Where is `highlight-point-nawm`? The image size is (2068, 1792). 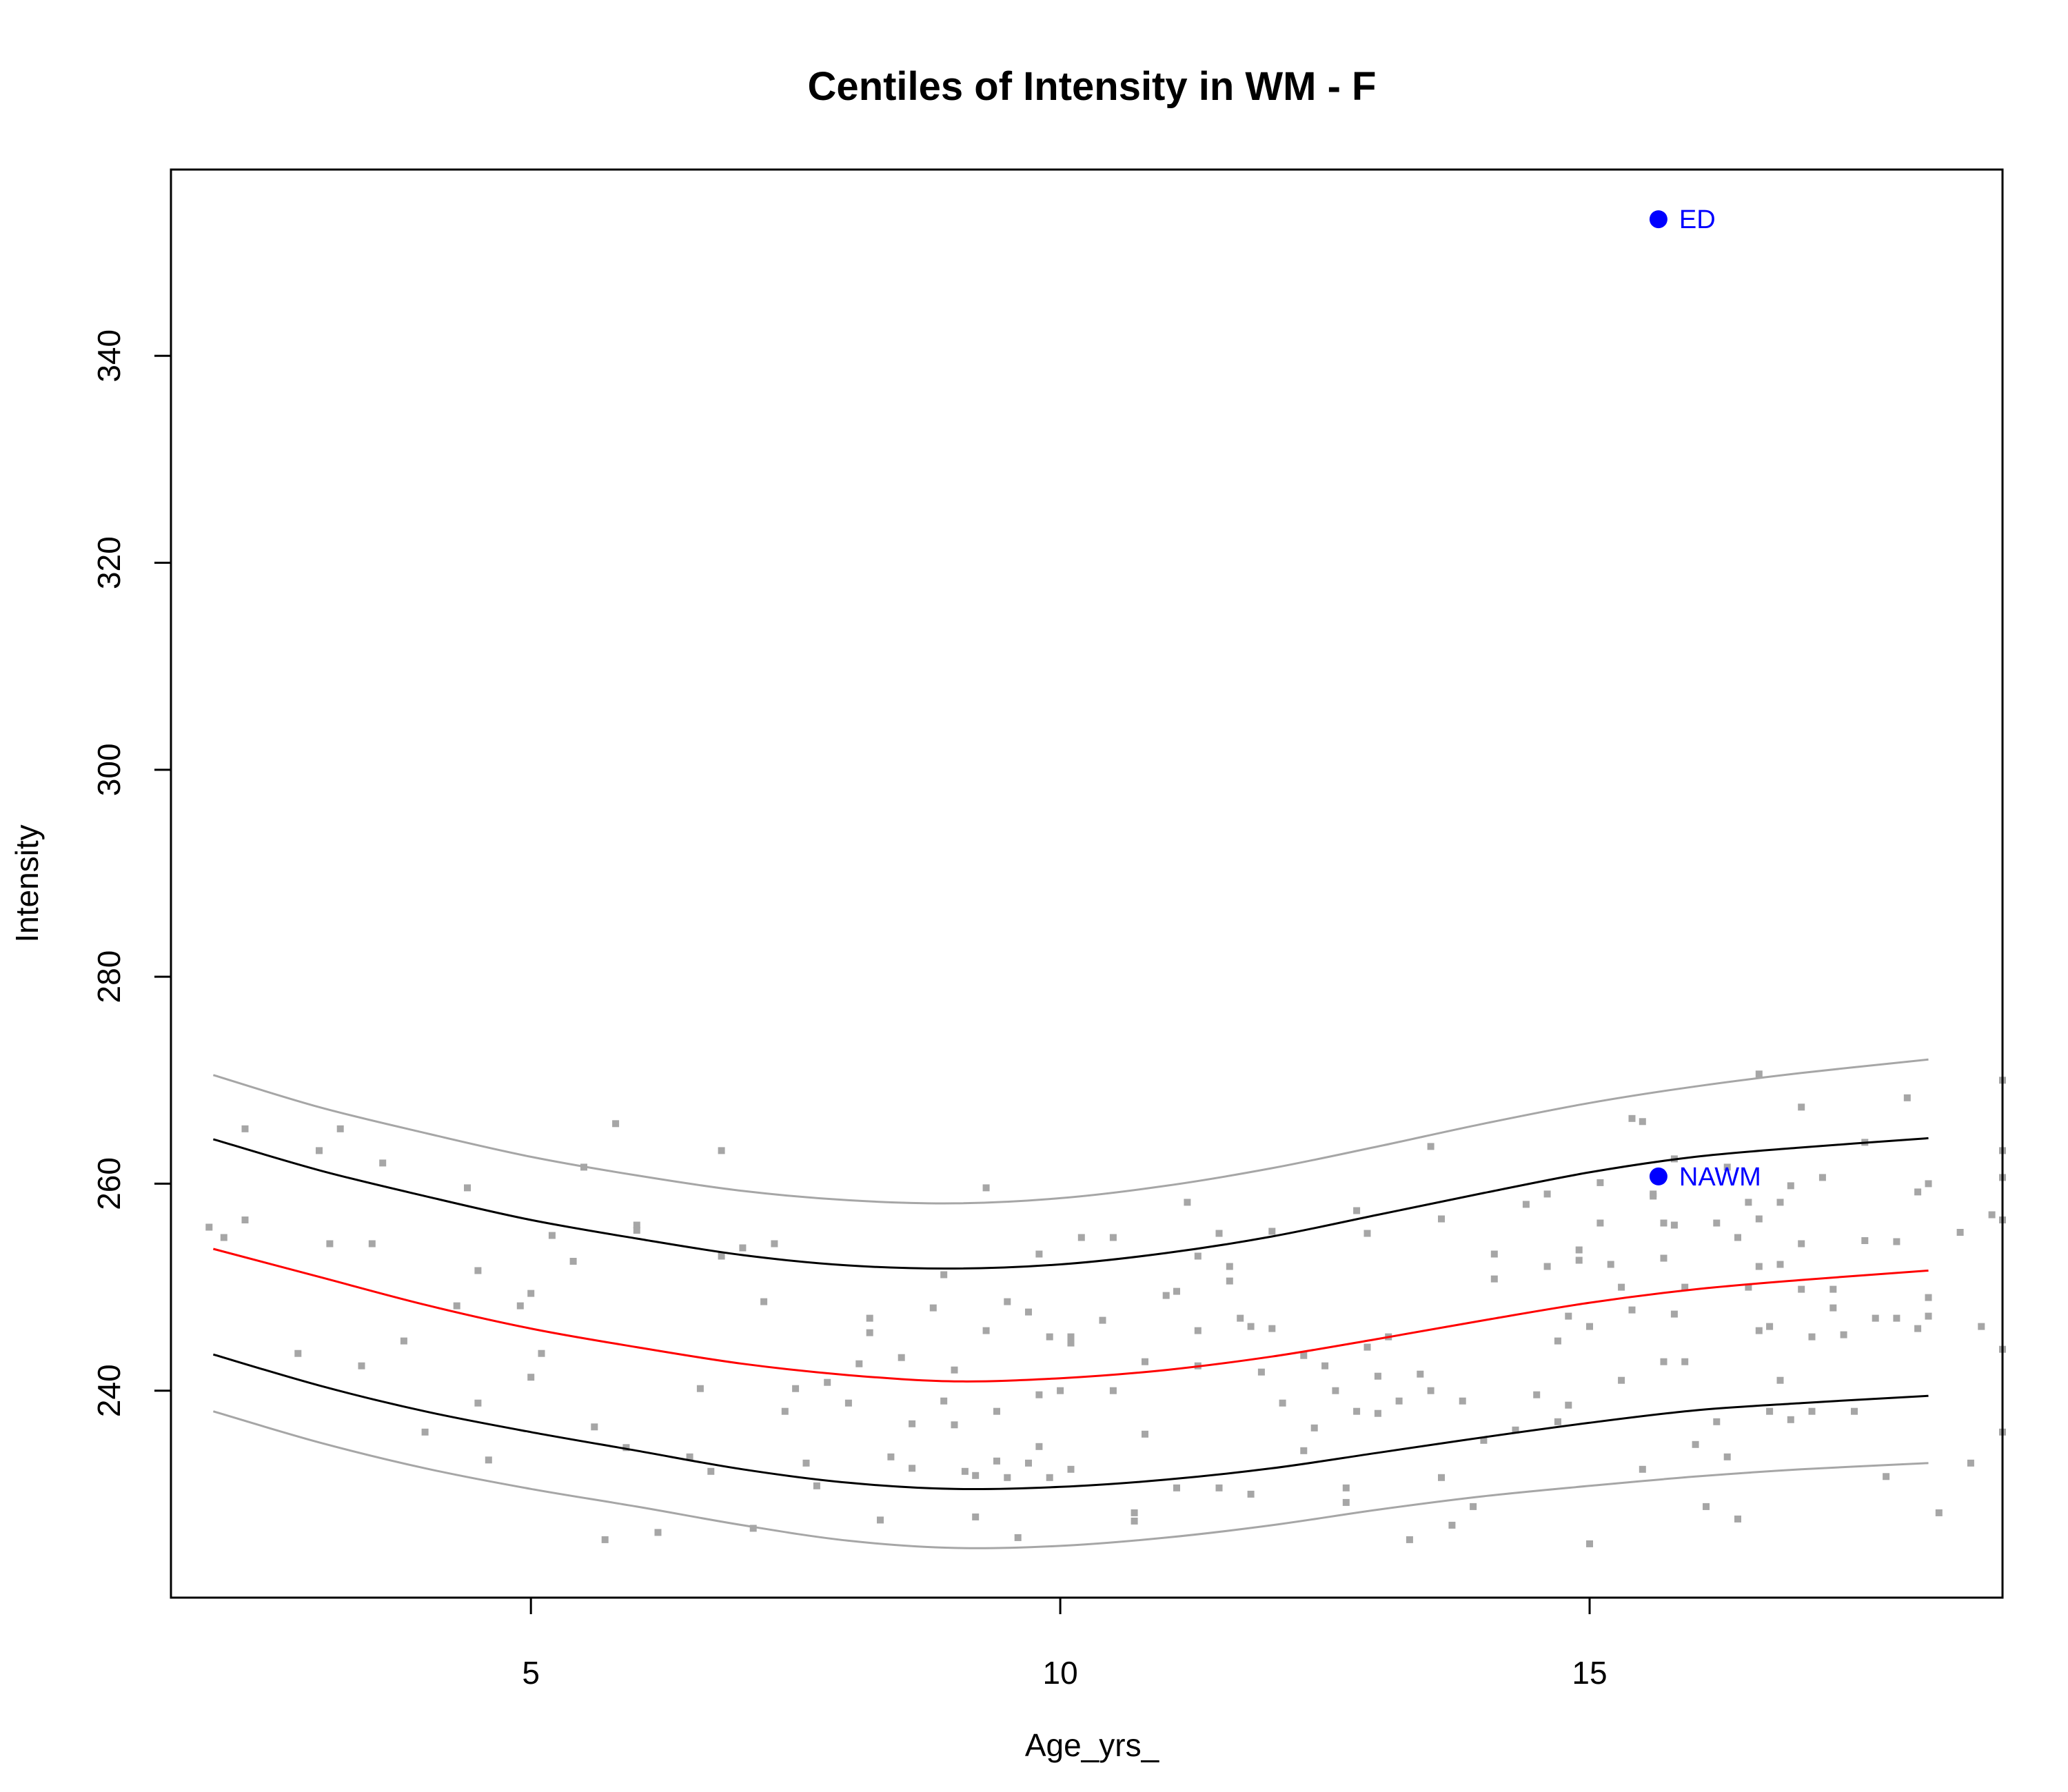
highlight-point-nawm is located at coordinates (1658, 1176).